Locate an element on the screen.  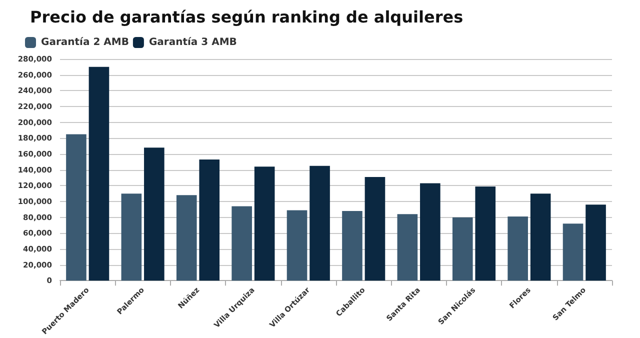
legend-label: Garantía 2 AMB is located at coordinates (85, 42).